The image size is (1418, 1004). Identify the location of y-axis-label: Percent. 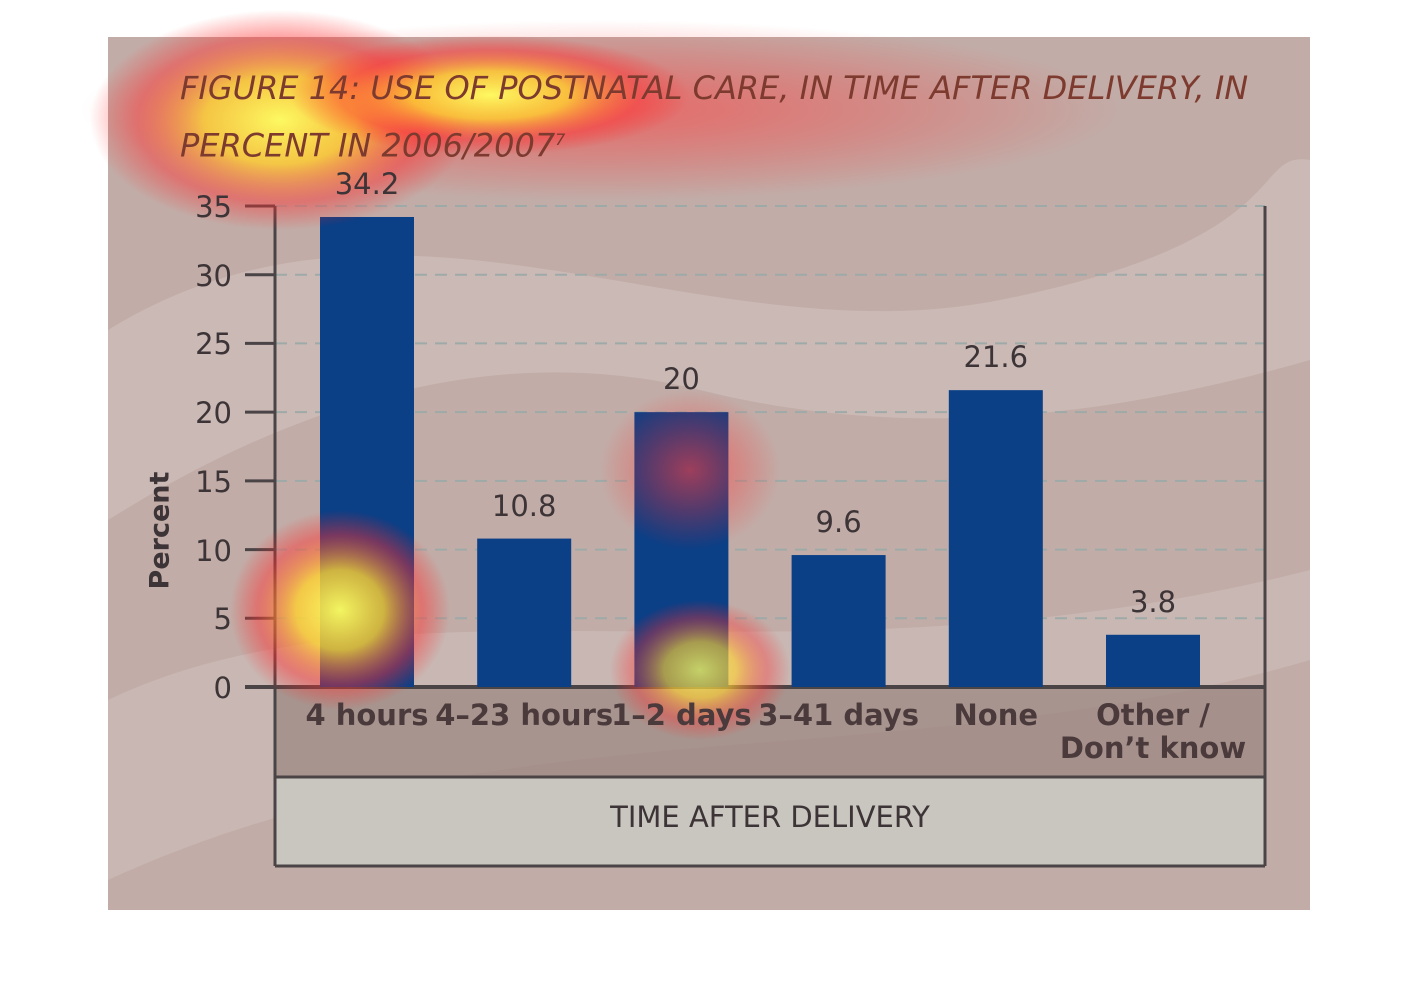
(160, 530).